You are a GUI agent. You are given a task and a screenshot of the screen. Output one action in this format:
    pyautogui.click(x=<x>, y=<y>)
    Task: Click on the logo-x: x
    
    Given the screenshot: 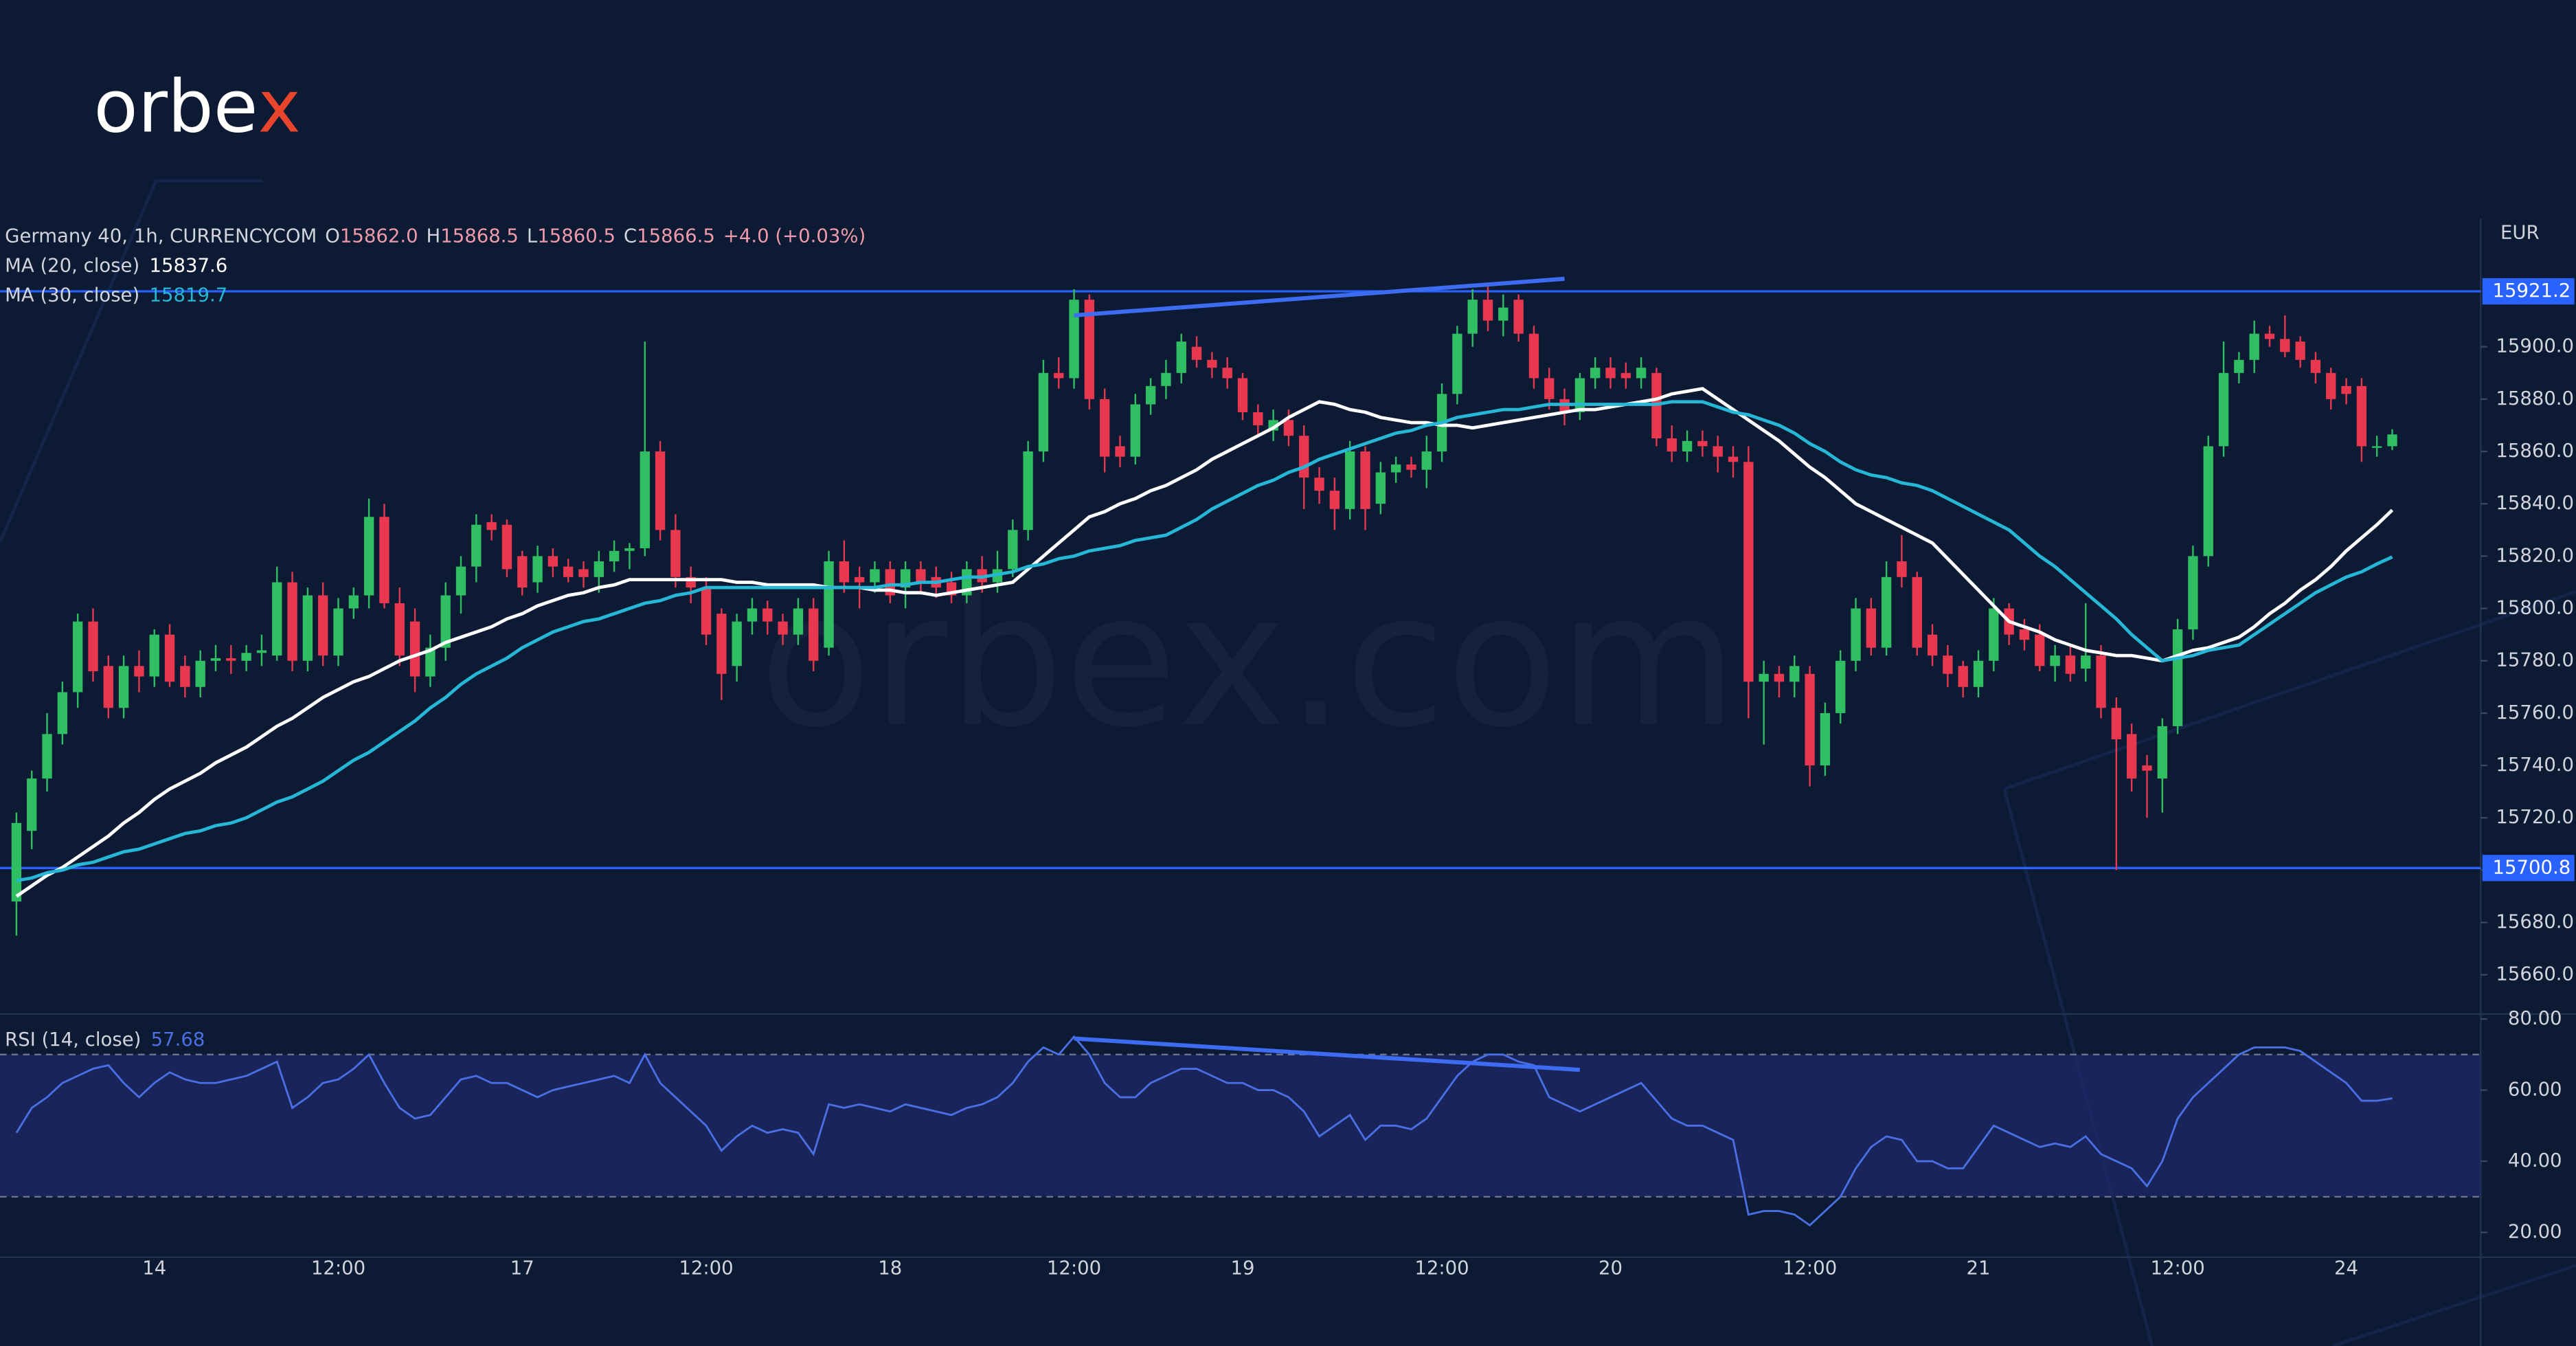 What is the action you would take?
    pyautogui.click(x=279, y=106)
    